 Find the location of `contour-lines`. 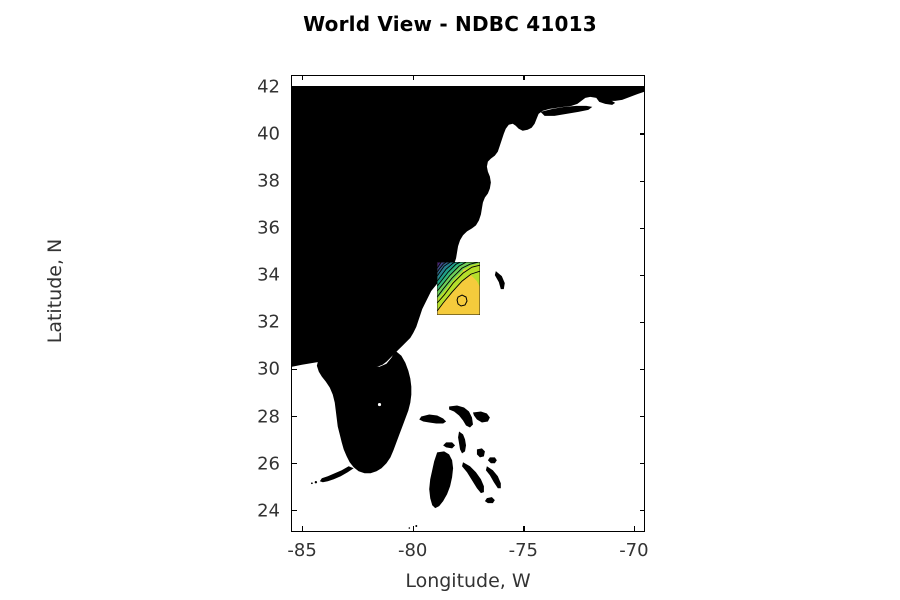

contour-lines is located at coordinates (458, 287).